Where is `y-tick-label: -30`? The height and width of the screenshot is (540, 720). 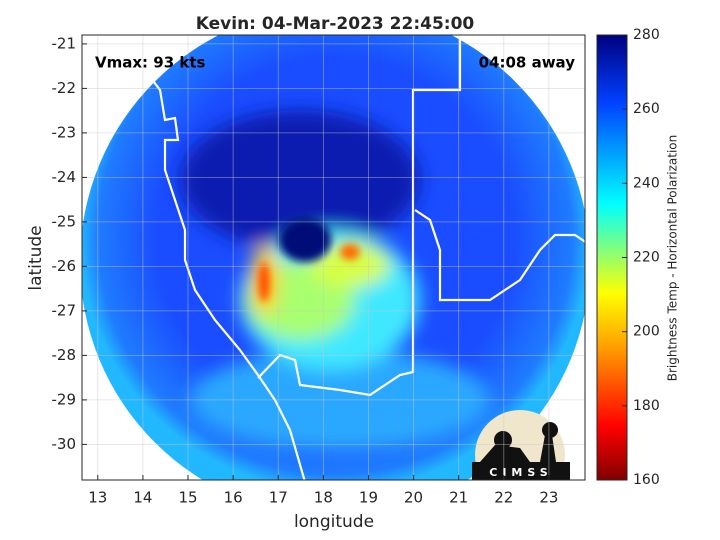
y-tick-label: -30 is located at coordinates (64, 444).